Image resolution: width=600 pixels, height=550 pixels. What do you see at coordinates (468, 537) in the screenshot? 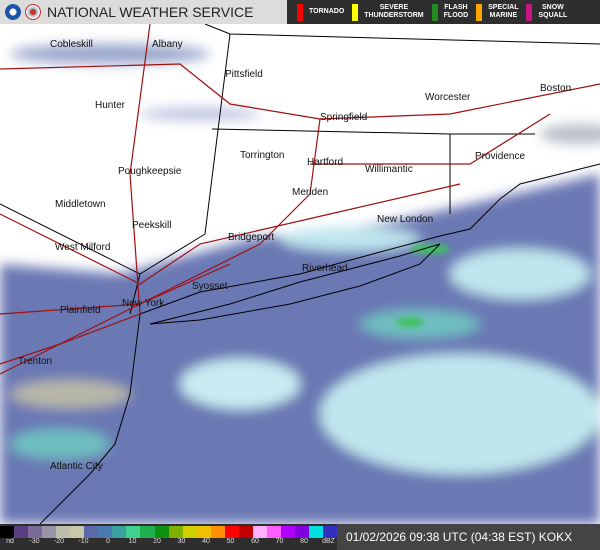
I see `timestamp: 01/02/2026 09:38 UTC (04:38 EST) KOKX` at bounding box center [468, 537].